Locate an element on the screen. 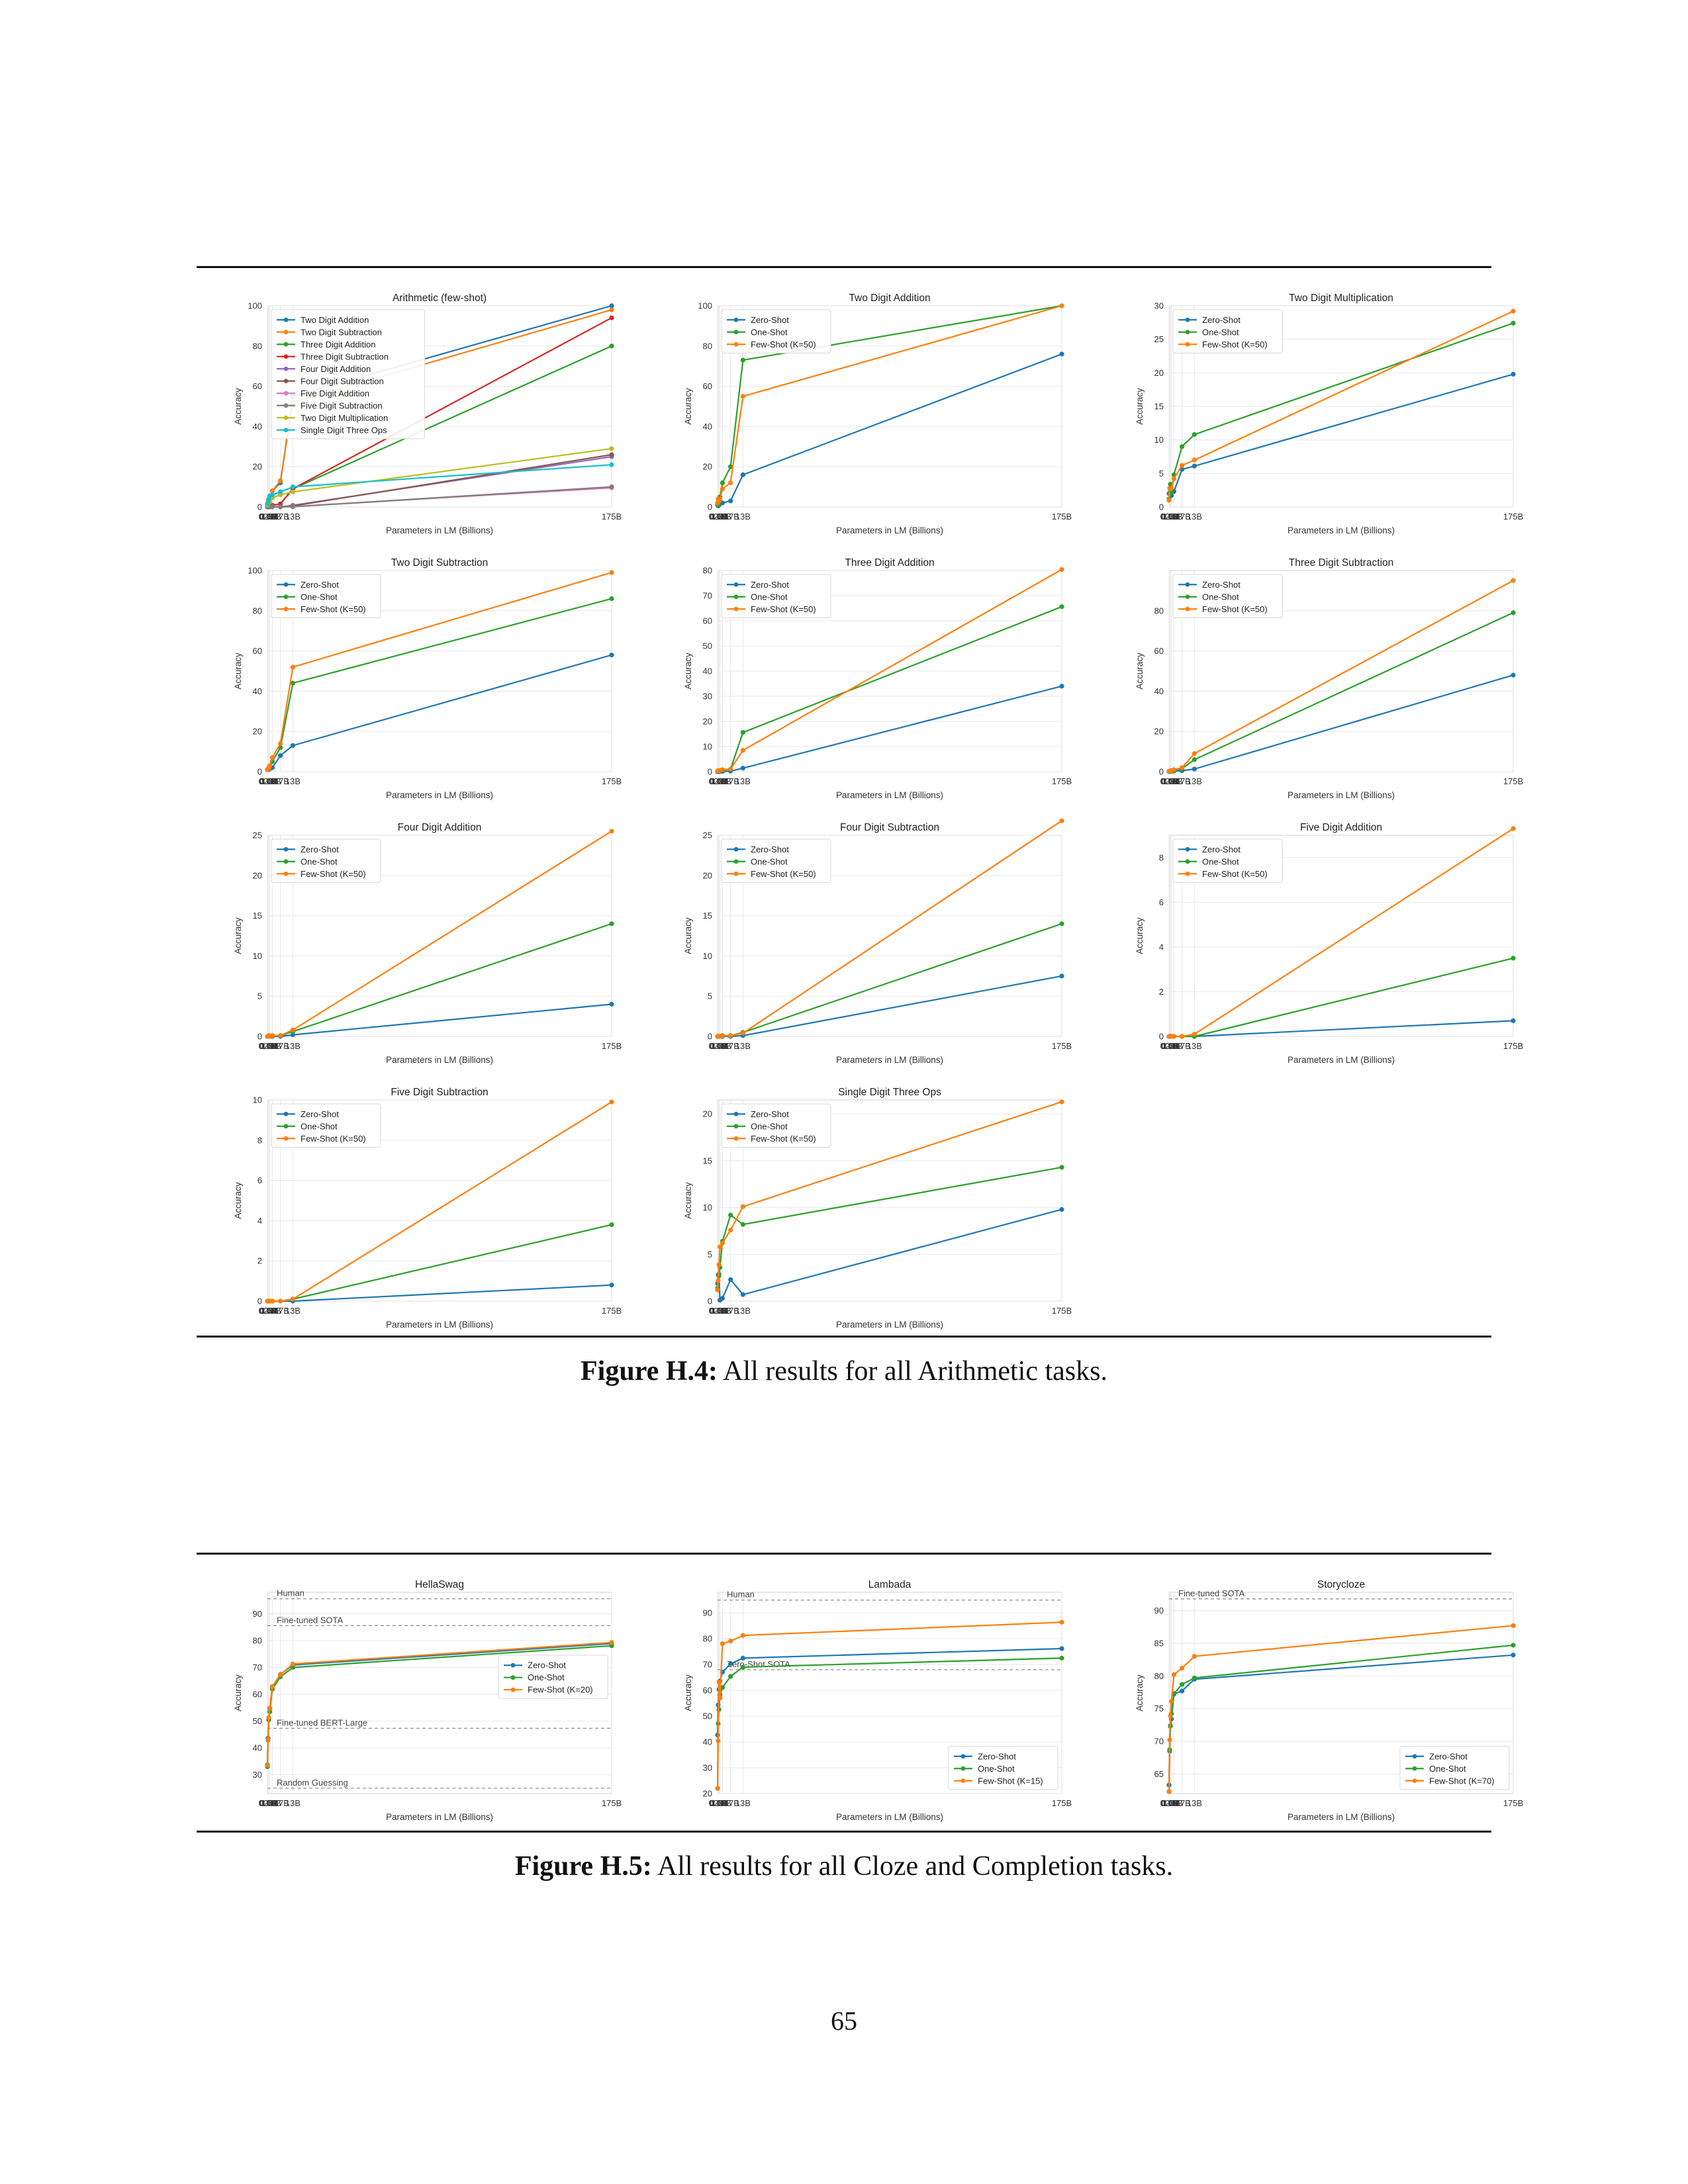 This screenshot has width=1688, height=2184. y-tick-label: 25 is located at coordinates (1159, 339).